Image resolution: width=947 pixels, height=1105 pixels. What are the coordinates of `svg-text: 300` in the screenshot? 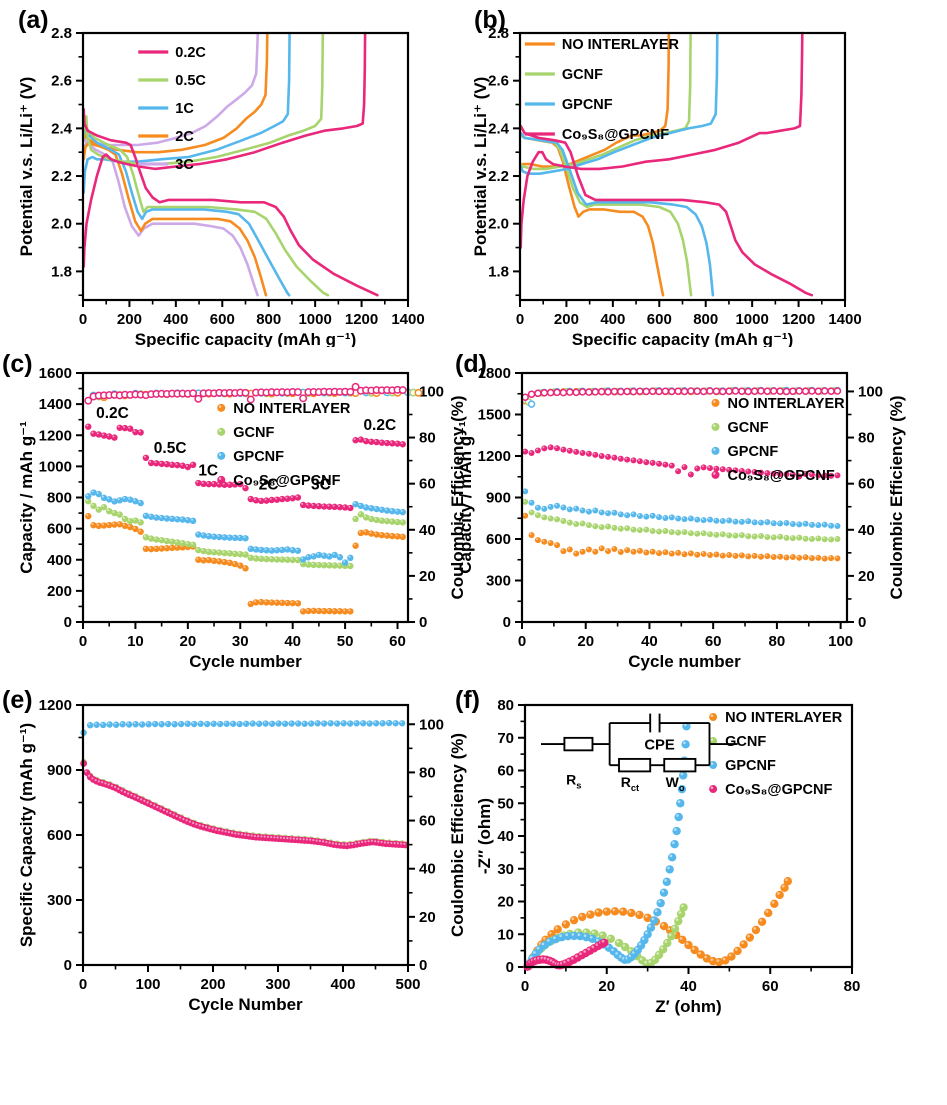 It's located at (498, 581).